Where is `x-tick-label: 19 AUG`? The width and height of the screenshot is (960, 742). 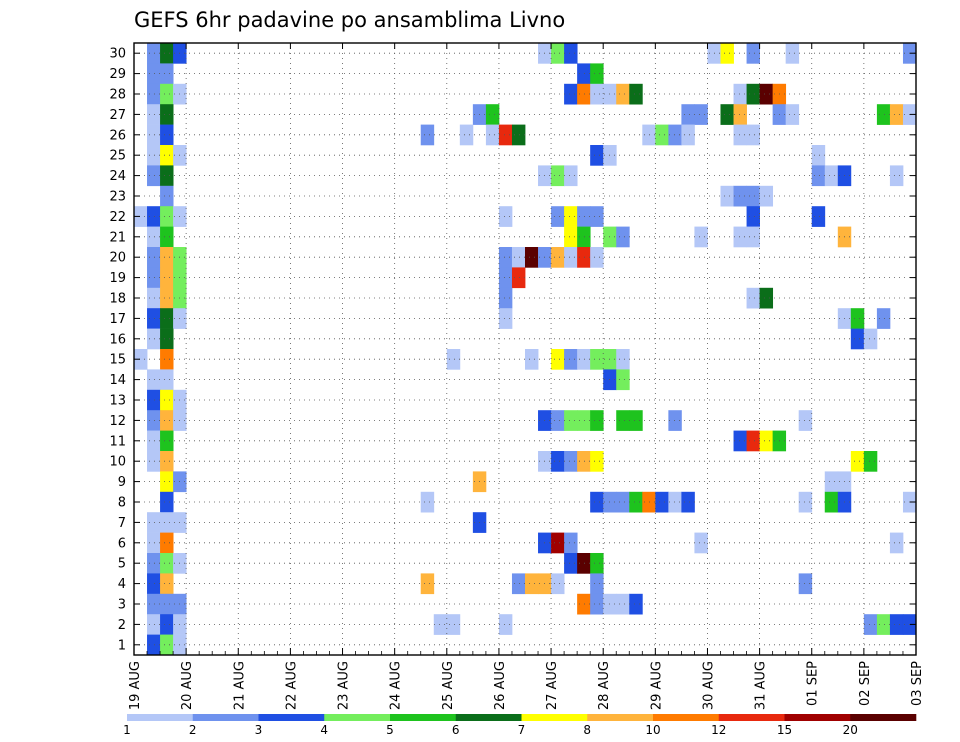 x-tick-label: 19 AUG is located at coordinates (135, 685).